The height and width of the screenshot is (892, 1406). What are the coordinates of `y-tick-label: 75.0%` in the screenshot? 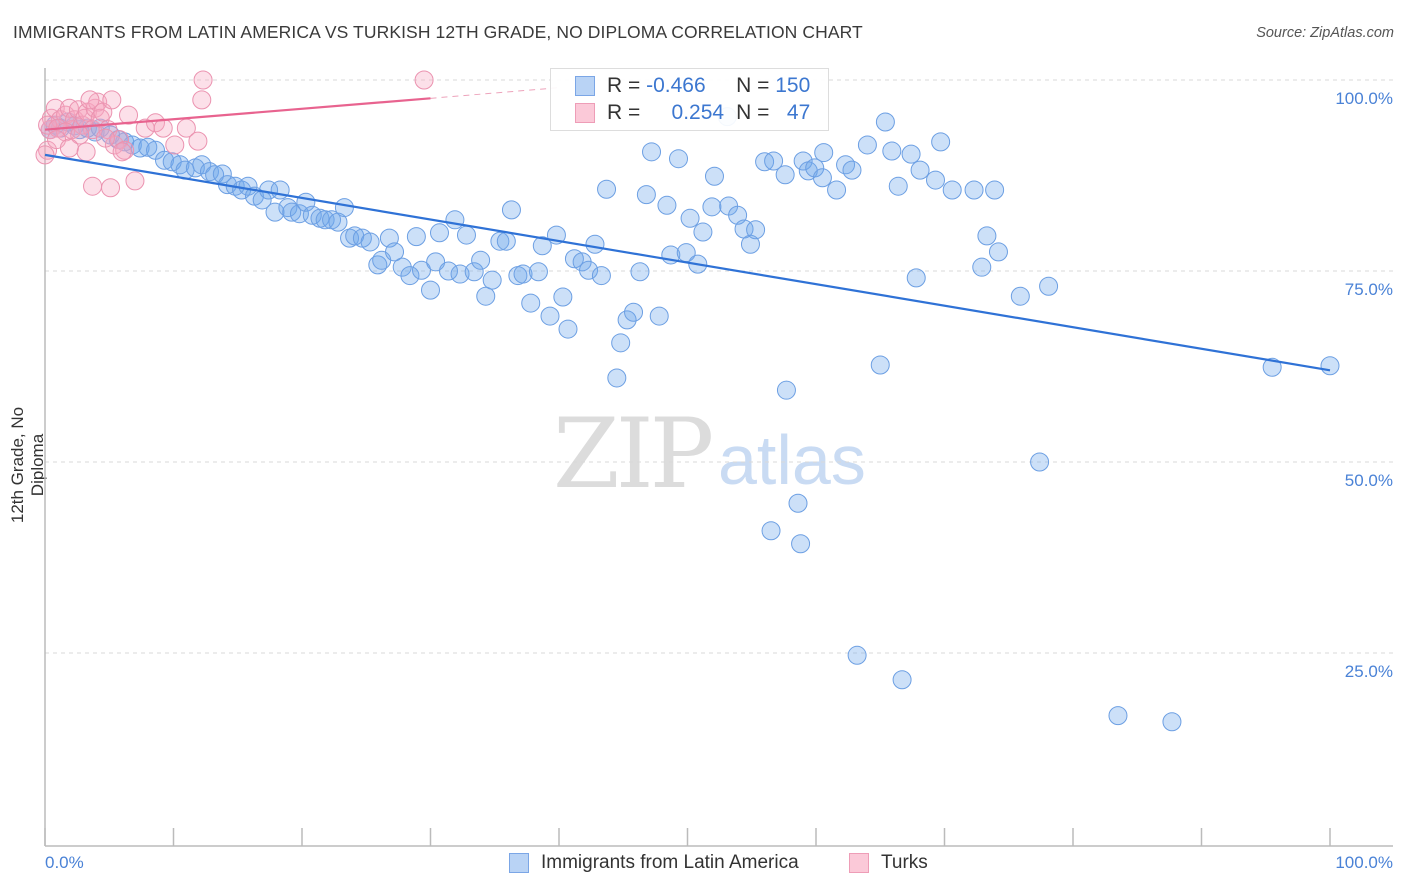 It's located at (1369, 289).